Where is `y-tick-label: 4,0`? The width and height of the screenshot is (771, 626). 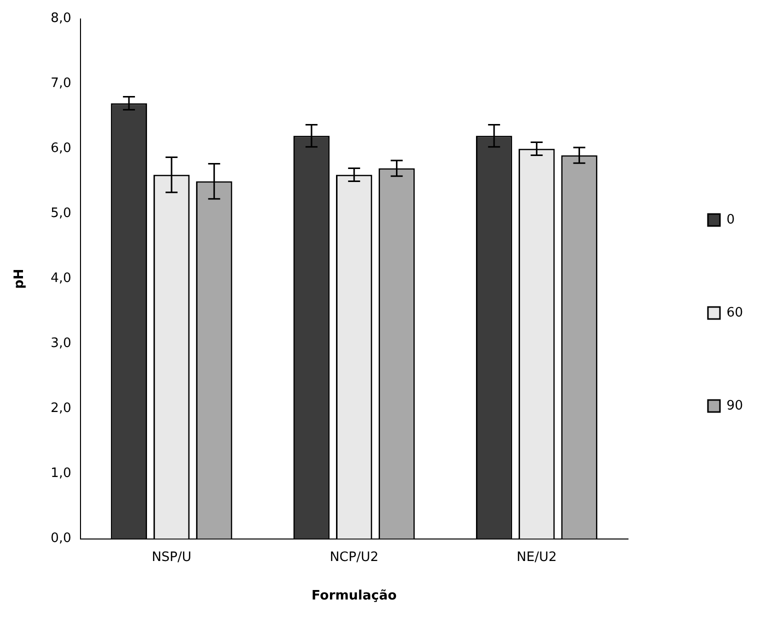
y-tick-label: 4,0 is located at coordinates (61, 278).